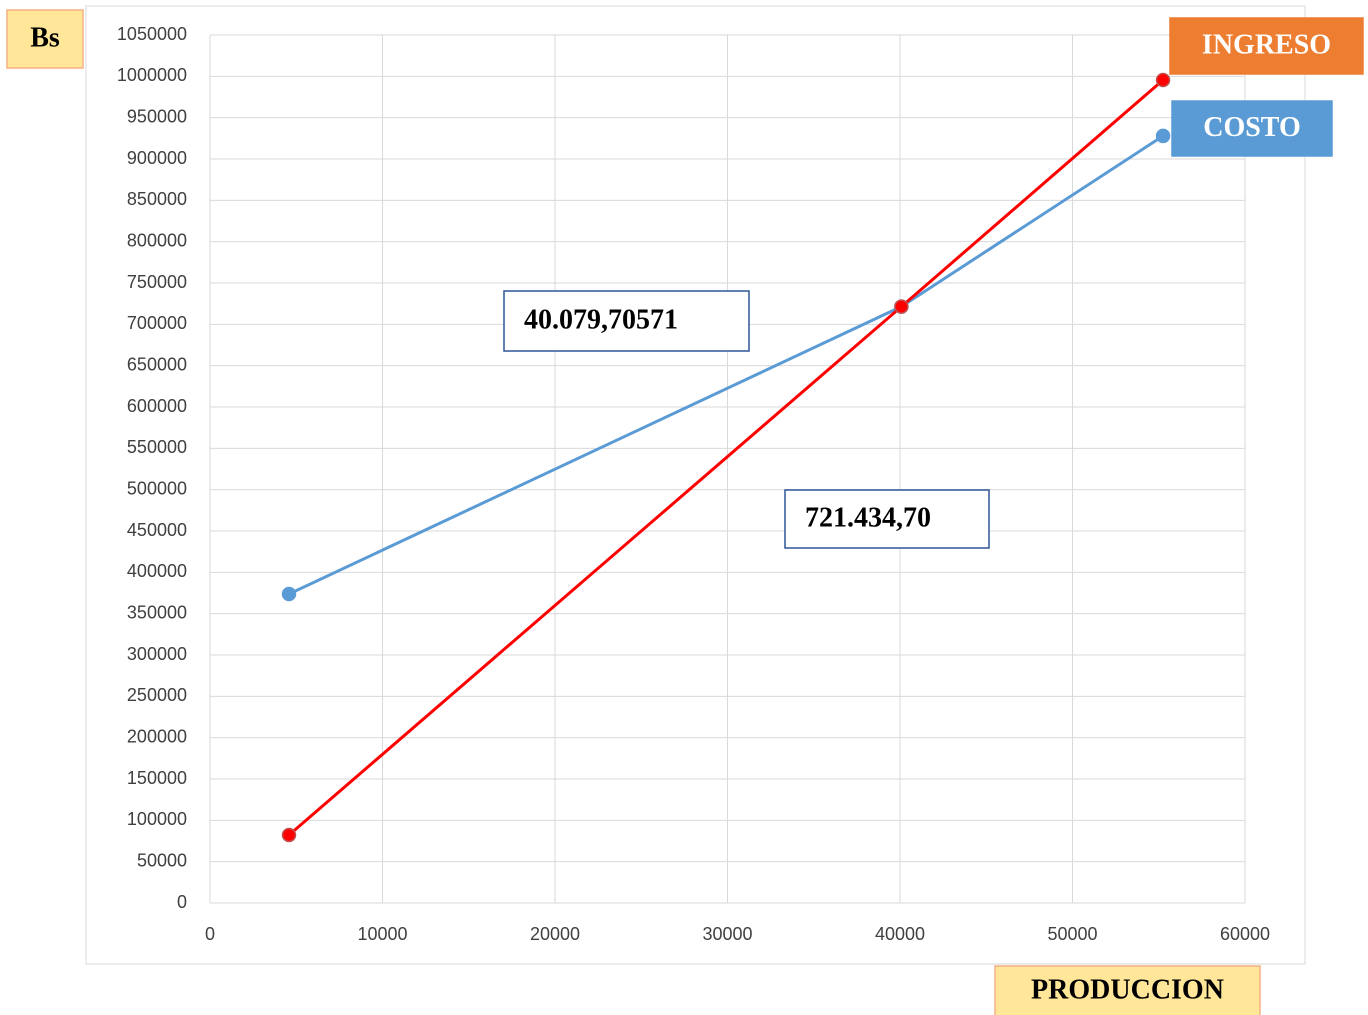 Image resolution: width=1368 pixels, height=1015 pixels. What do you see at coordinates (162, 860) in the screenshot?
I see `y-tick-label: 50000` at bounding box center [162, 860].